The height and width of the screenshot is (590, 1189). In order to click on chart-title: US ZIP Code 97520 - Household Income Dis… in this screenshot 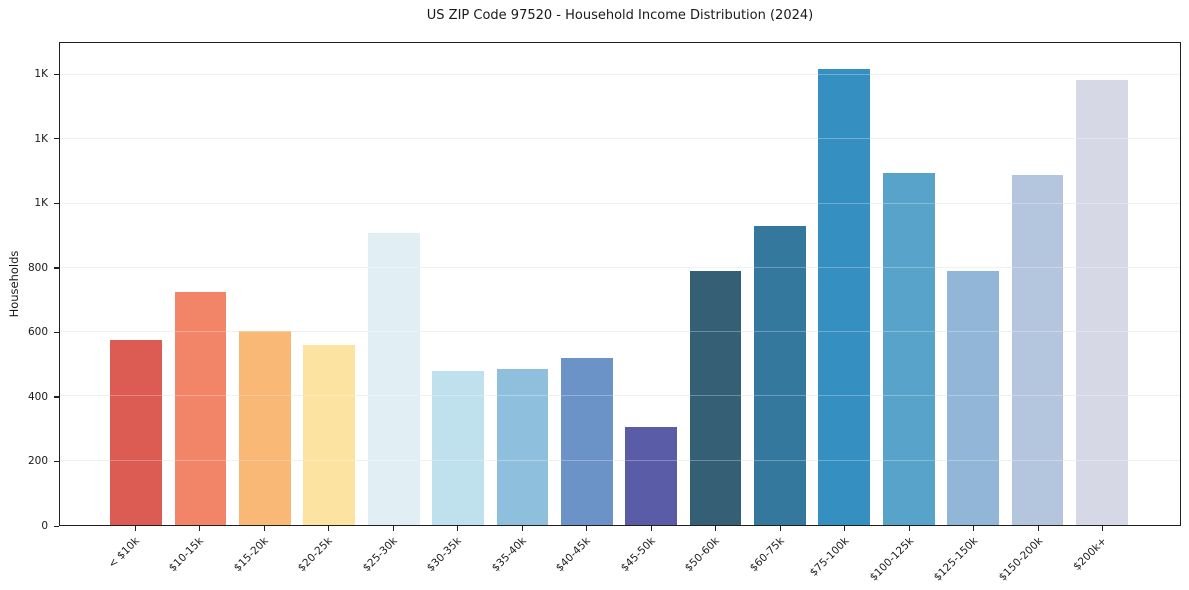, I will do `click(620, 15)`.